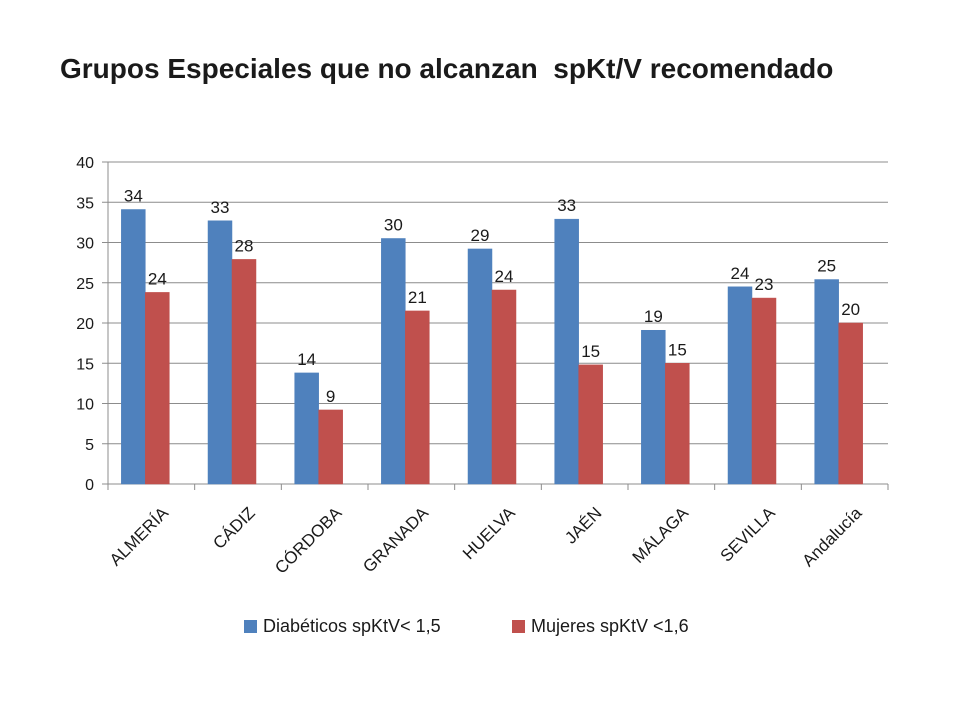  Describe the element at coordinates (850, 309) in the screenshot. I see `data-label: 20` at that location.